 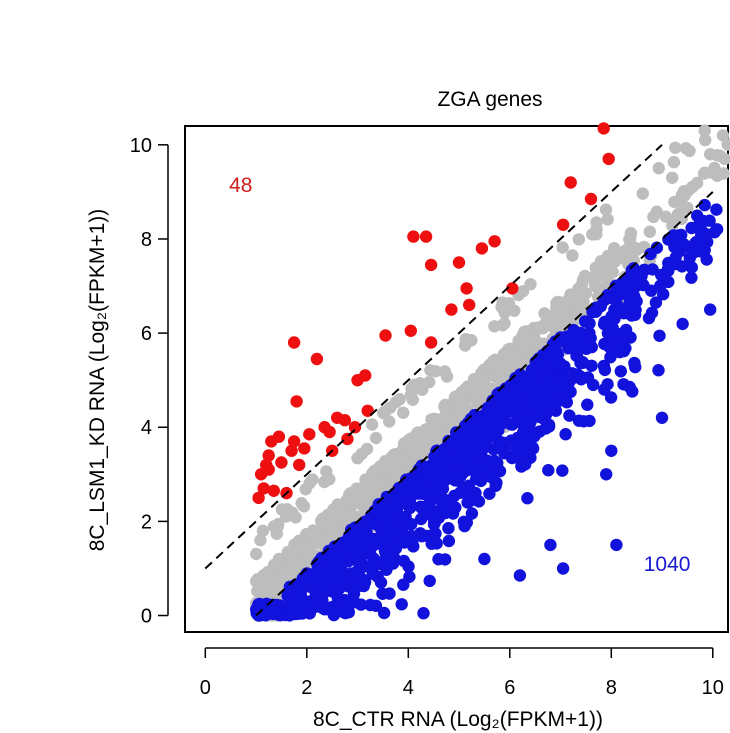 I want to click on x-axis-label: 8C_CTR RNA (Log₂(FPKM+1)), so click(x=458, y=719).